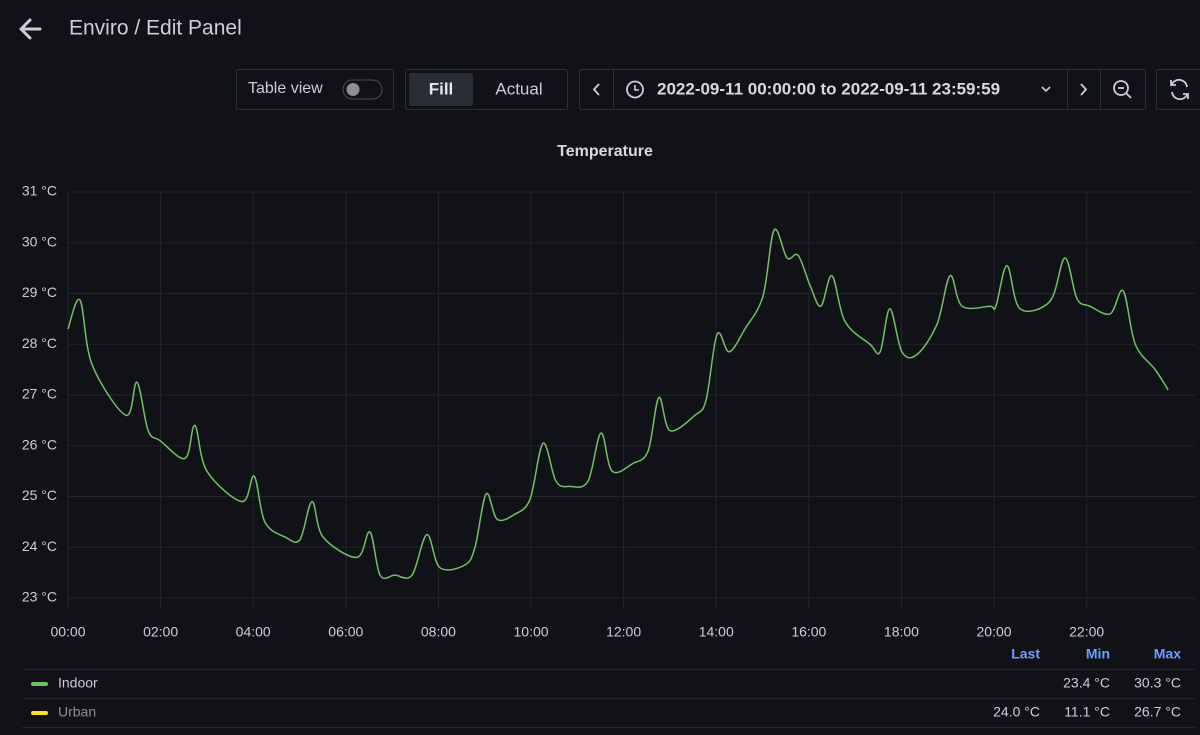 This screenshot has height=735, width=1200. What do you see at coordinates (1157, 683) in the screenshot?
I see `legend-stat: 30.3 °C` at bounding box center [1157, 683].